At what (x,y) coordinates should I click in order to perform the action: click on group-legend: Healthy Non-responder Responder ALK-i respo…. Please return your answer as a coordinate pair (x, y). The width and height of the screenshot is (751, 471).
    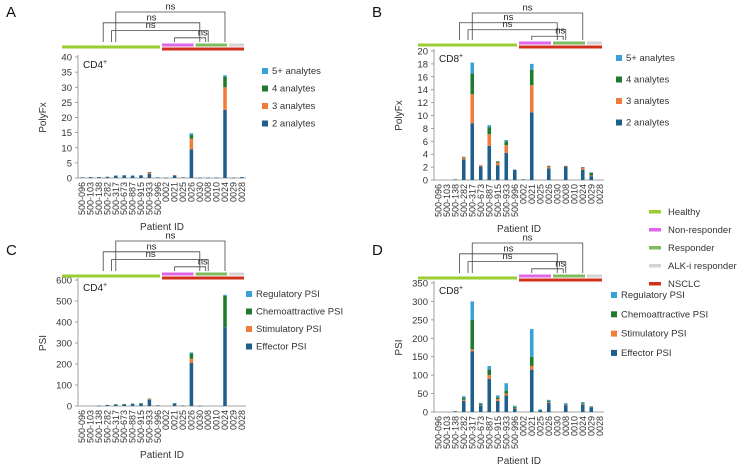
    Looking at the image, I should click on (693, 248).